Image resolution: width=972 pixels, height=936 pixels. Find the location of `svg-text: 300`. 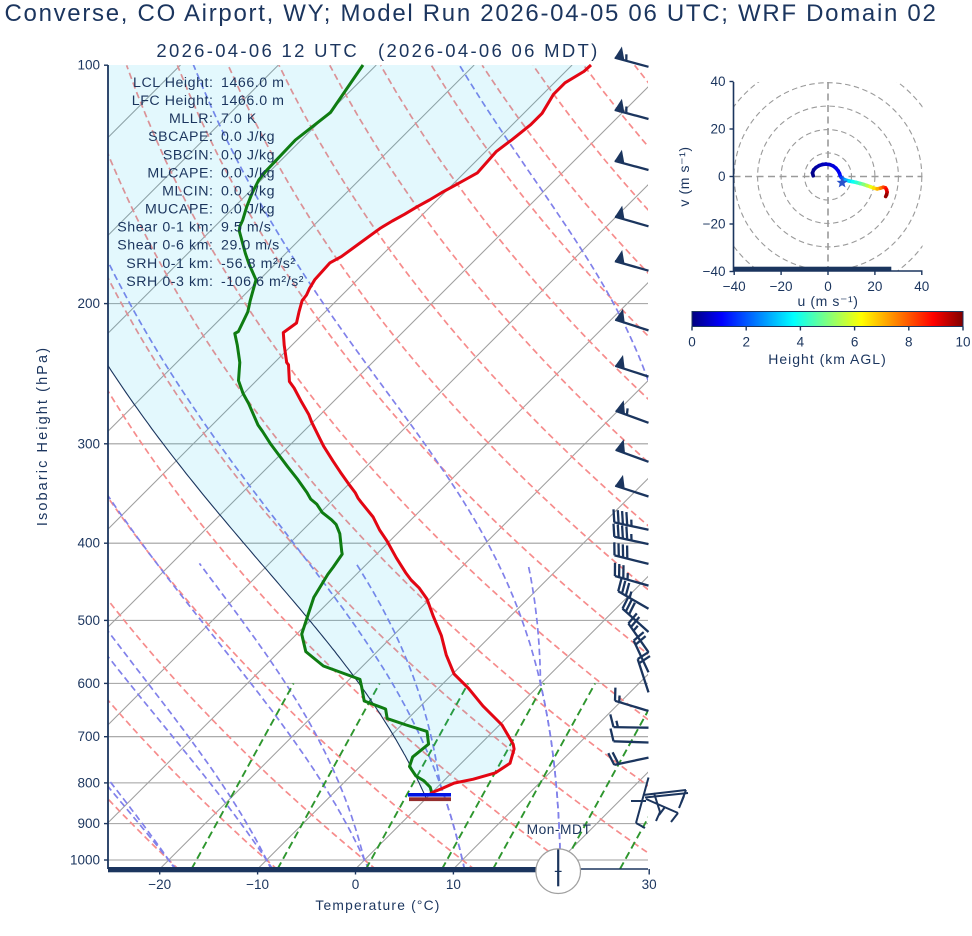

svg-text: 300 is located at coordinates (88, 443).